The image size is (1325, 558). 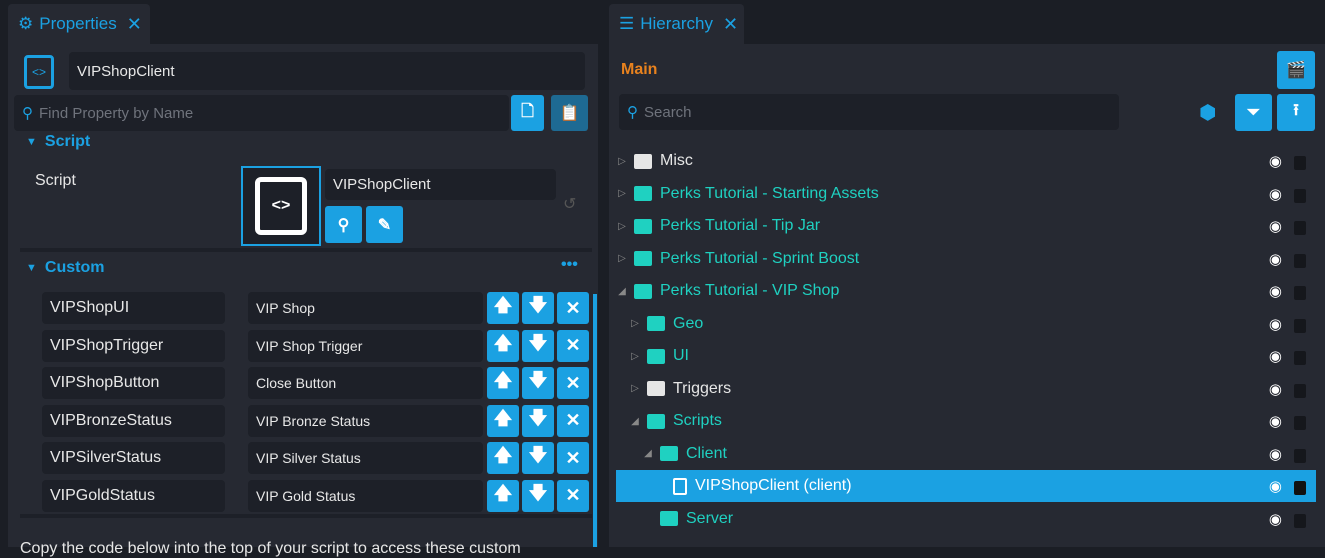 I want to click on hierarchy-item: ▷ Misc ◉, so click(x=966, y=161).